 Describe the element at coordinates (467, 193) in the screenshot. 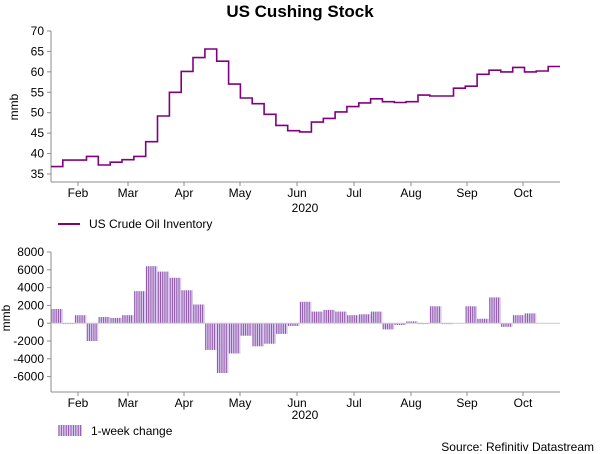

I see `top-x-tick-label: Sep` at that location.